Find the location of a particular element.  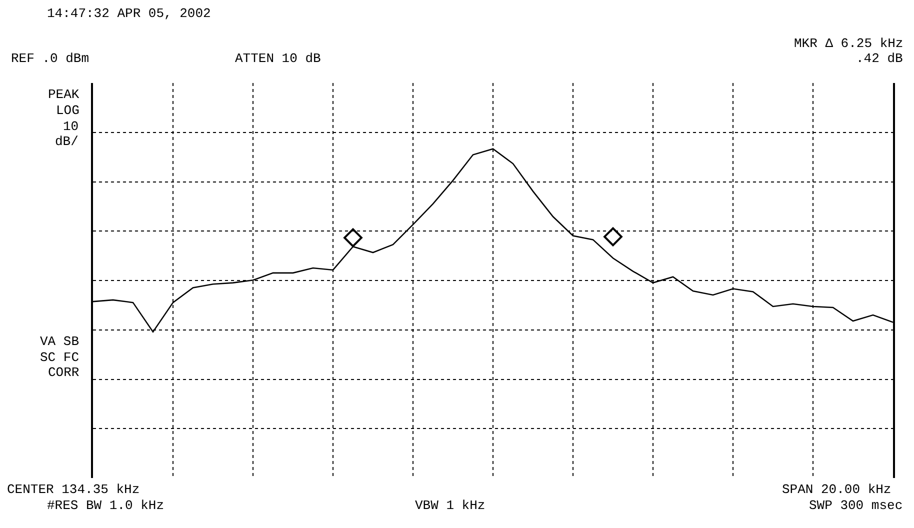

text: VA SB is located at coordinates (60, 341).